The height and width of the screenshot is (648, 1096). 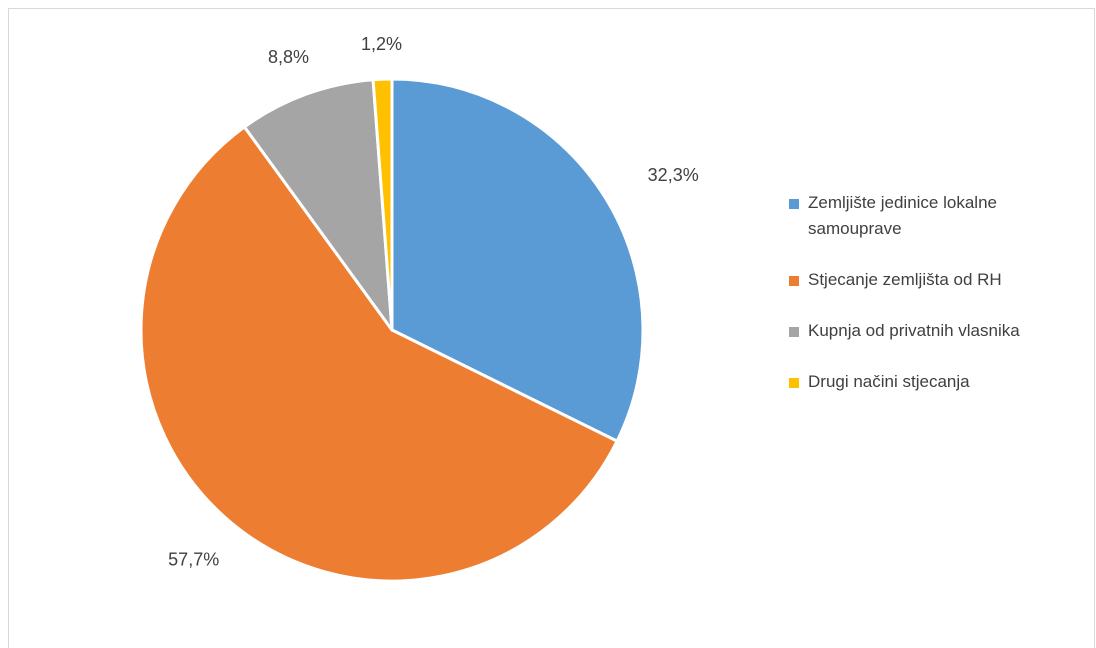 What do you see at coordinates (855, 228) in the screenshot?
I see `legend-label: samouprave` at bounding box center [855, 228].